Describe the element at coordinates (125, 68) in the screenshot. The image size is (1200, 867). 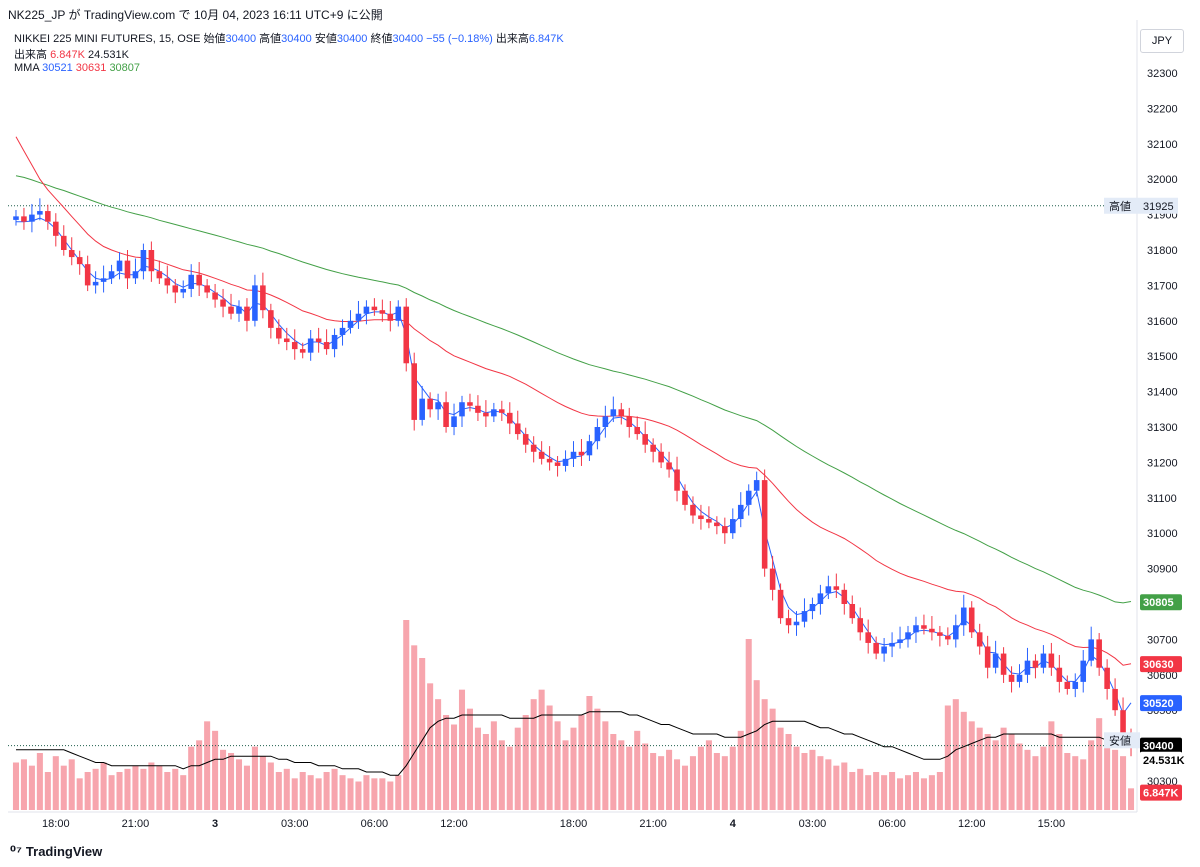
I see `mma-slow-value: 30807` at that location.